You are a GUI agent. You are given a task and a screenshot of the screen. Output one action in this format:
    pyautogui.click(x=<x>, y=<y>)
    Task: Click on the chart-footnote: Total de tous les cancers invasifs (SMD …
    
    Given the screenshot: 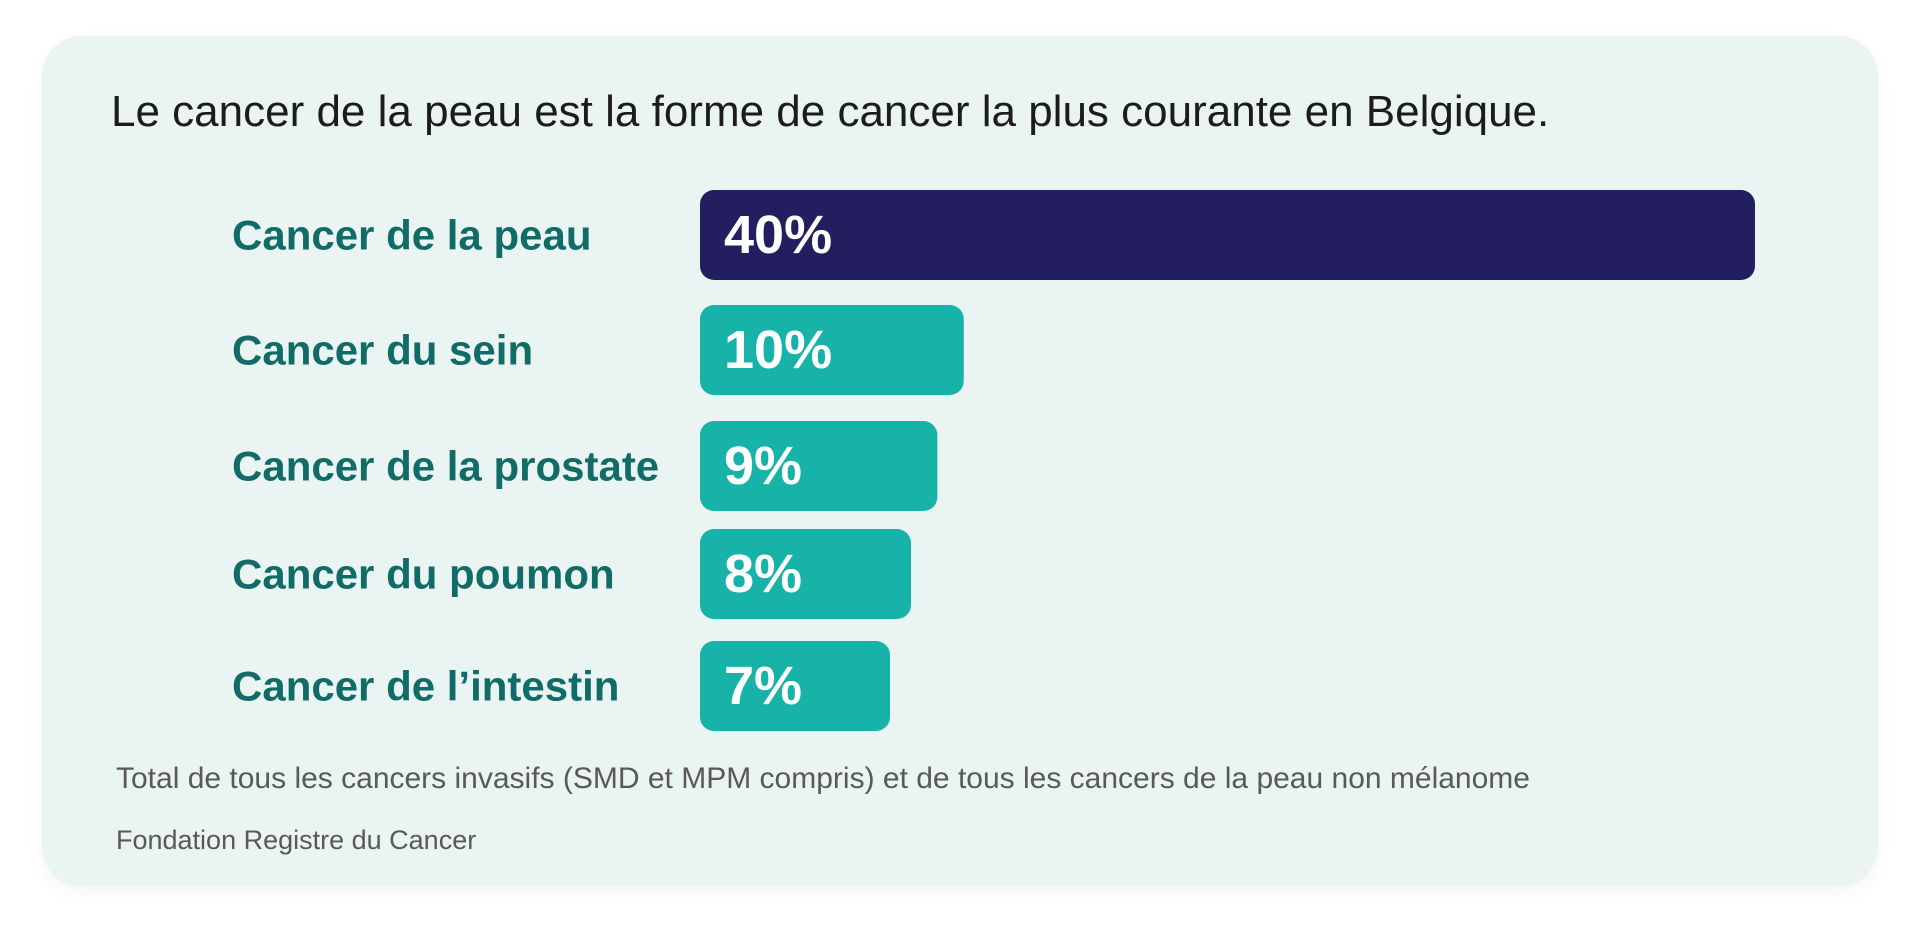 What is the action you would take?
    pyautogui.click(x=823, y=778)
    